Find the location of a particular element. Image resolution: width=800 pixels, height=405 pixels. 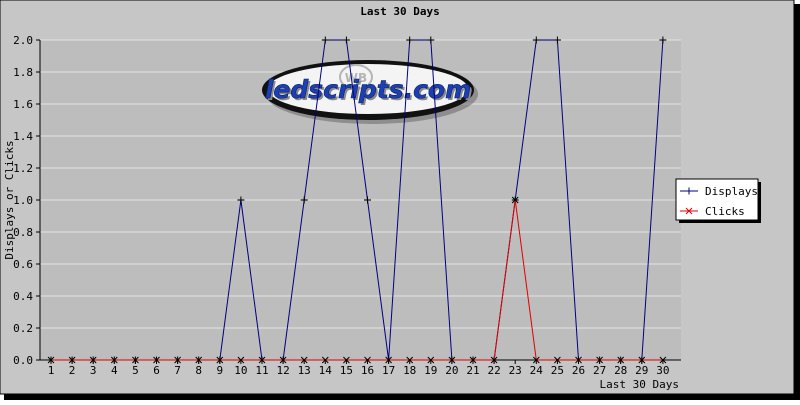

logo-ellipse-inner is located at coordinates (368, 89).